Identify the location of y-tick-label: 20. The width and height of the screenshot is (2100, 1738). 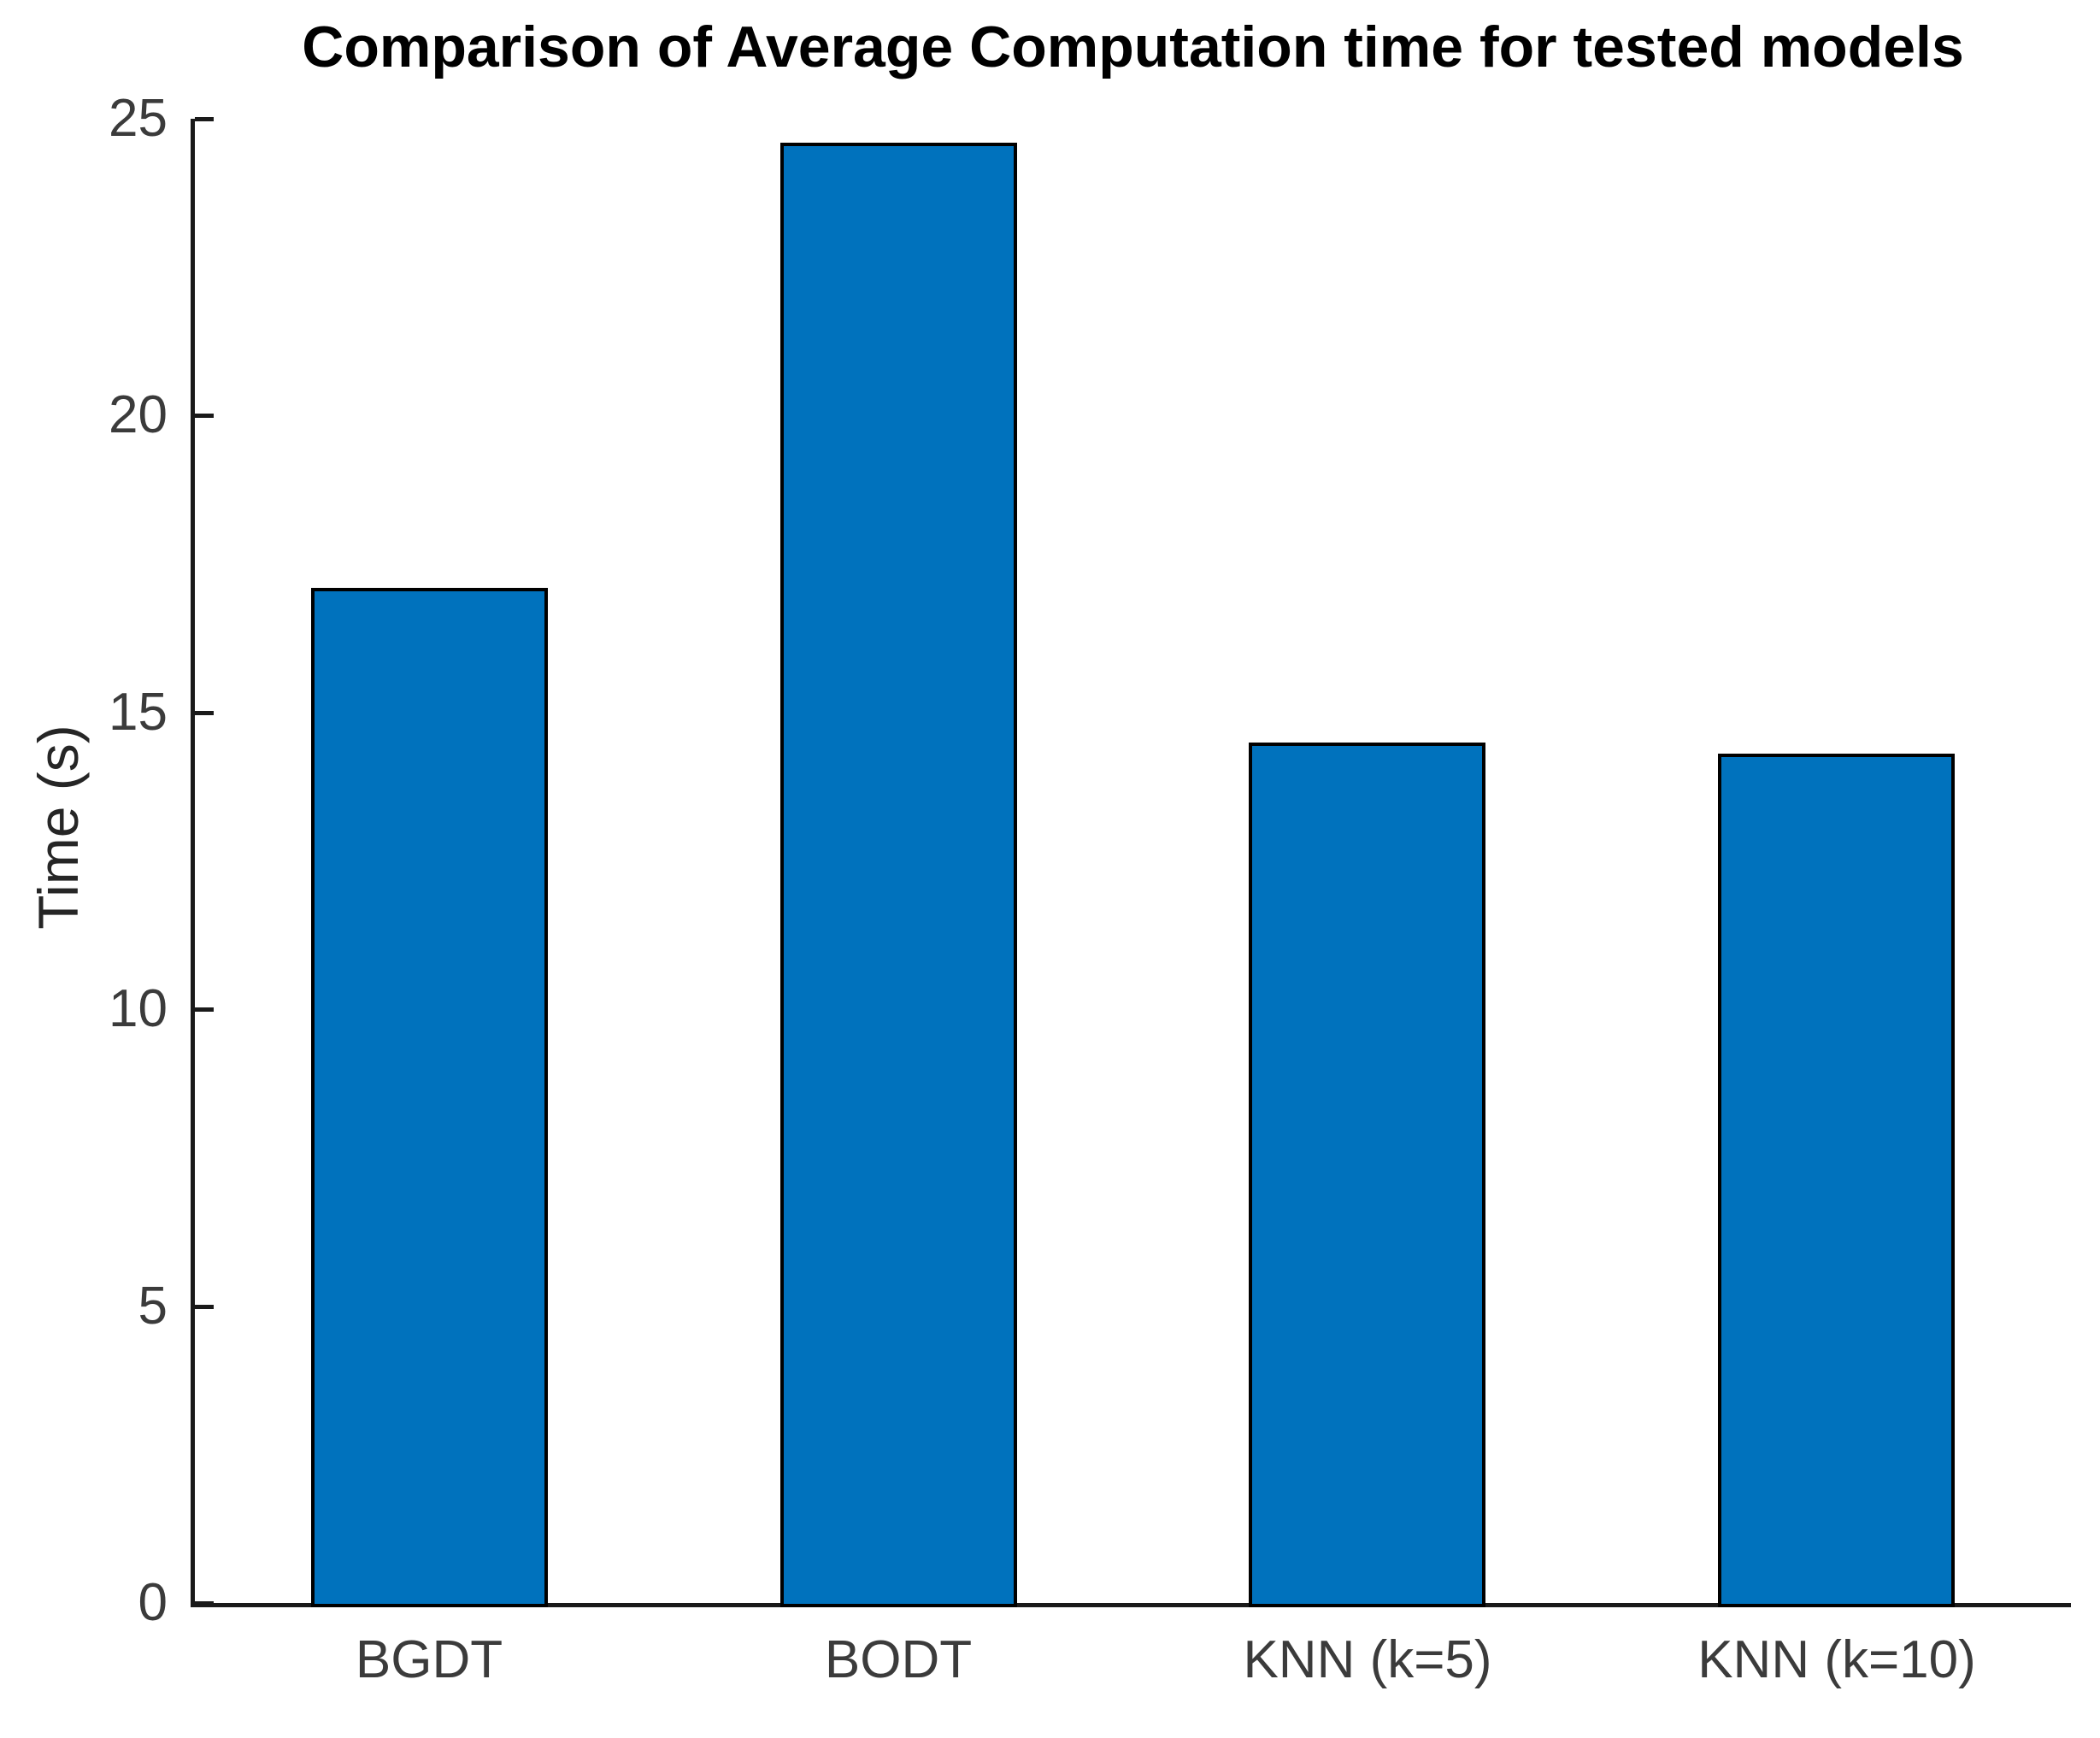
(138, 414).